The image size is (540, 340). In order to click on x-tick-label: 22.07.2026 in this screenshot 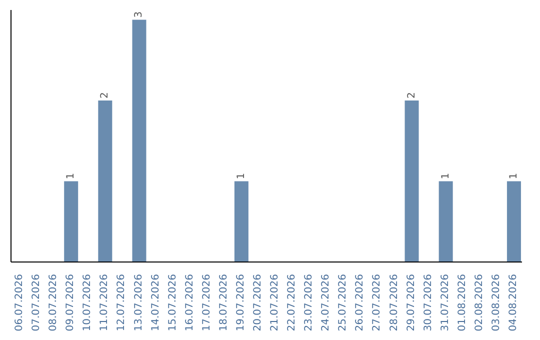, I will do `click(292, 303)`.